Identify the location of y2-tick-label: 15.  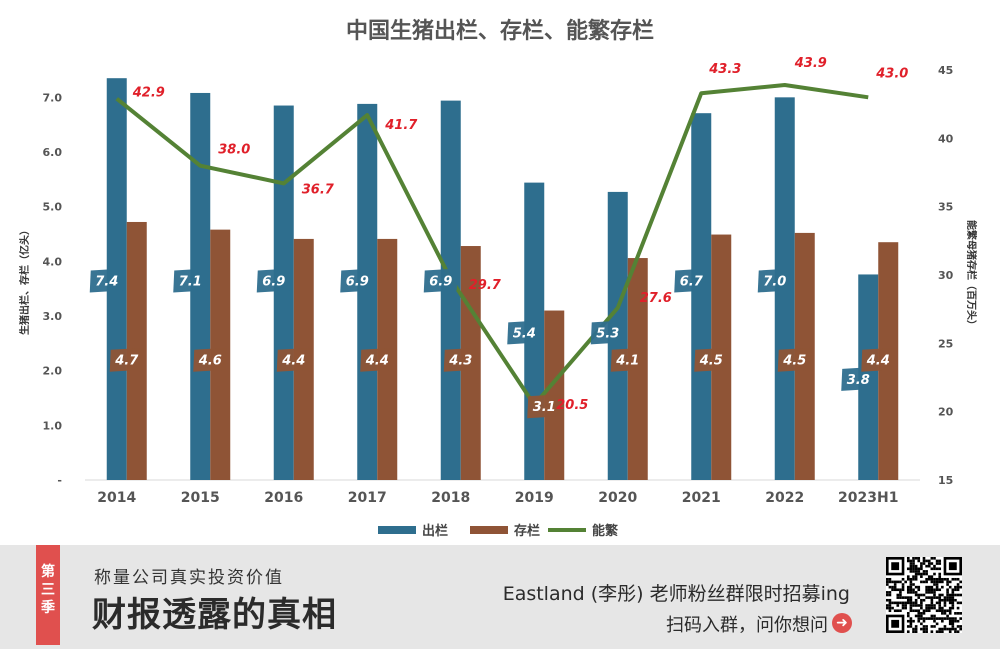
(945, 480).